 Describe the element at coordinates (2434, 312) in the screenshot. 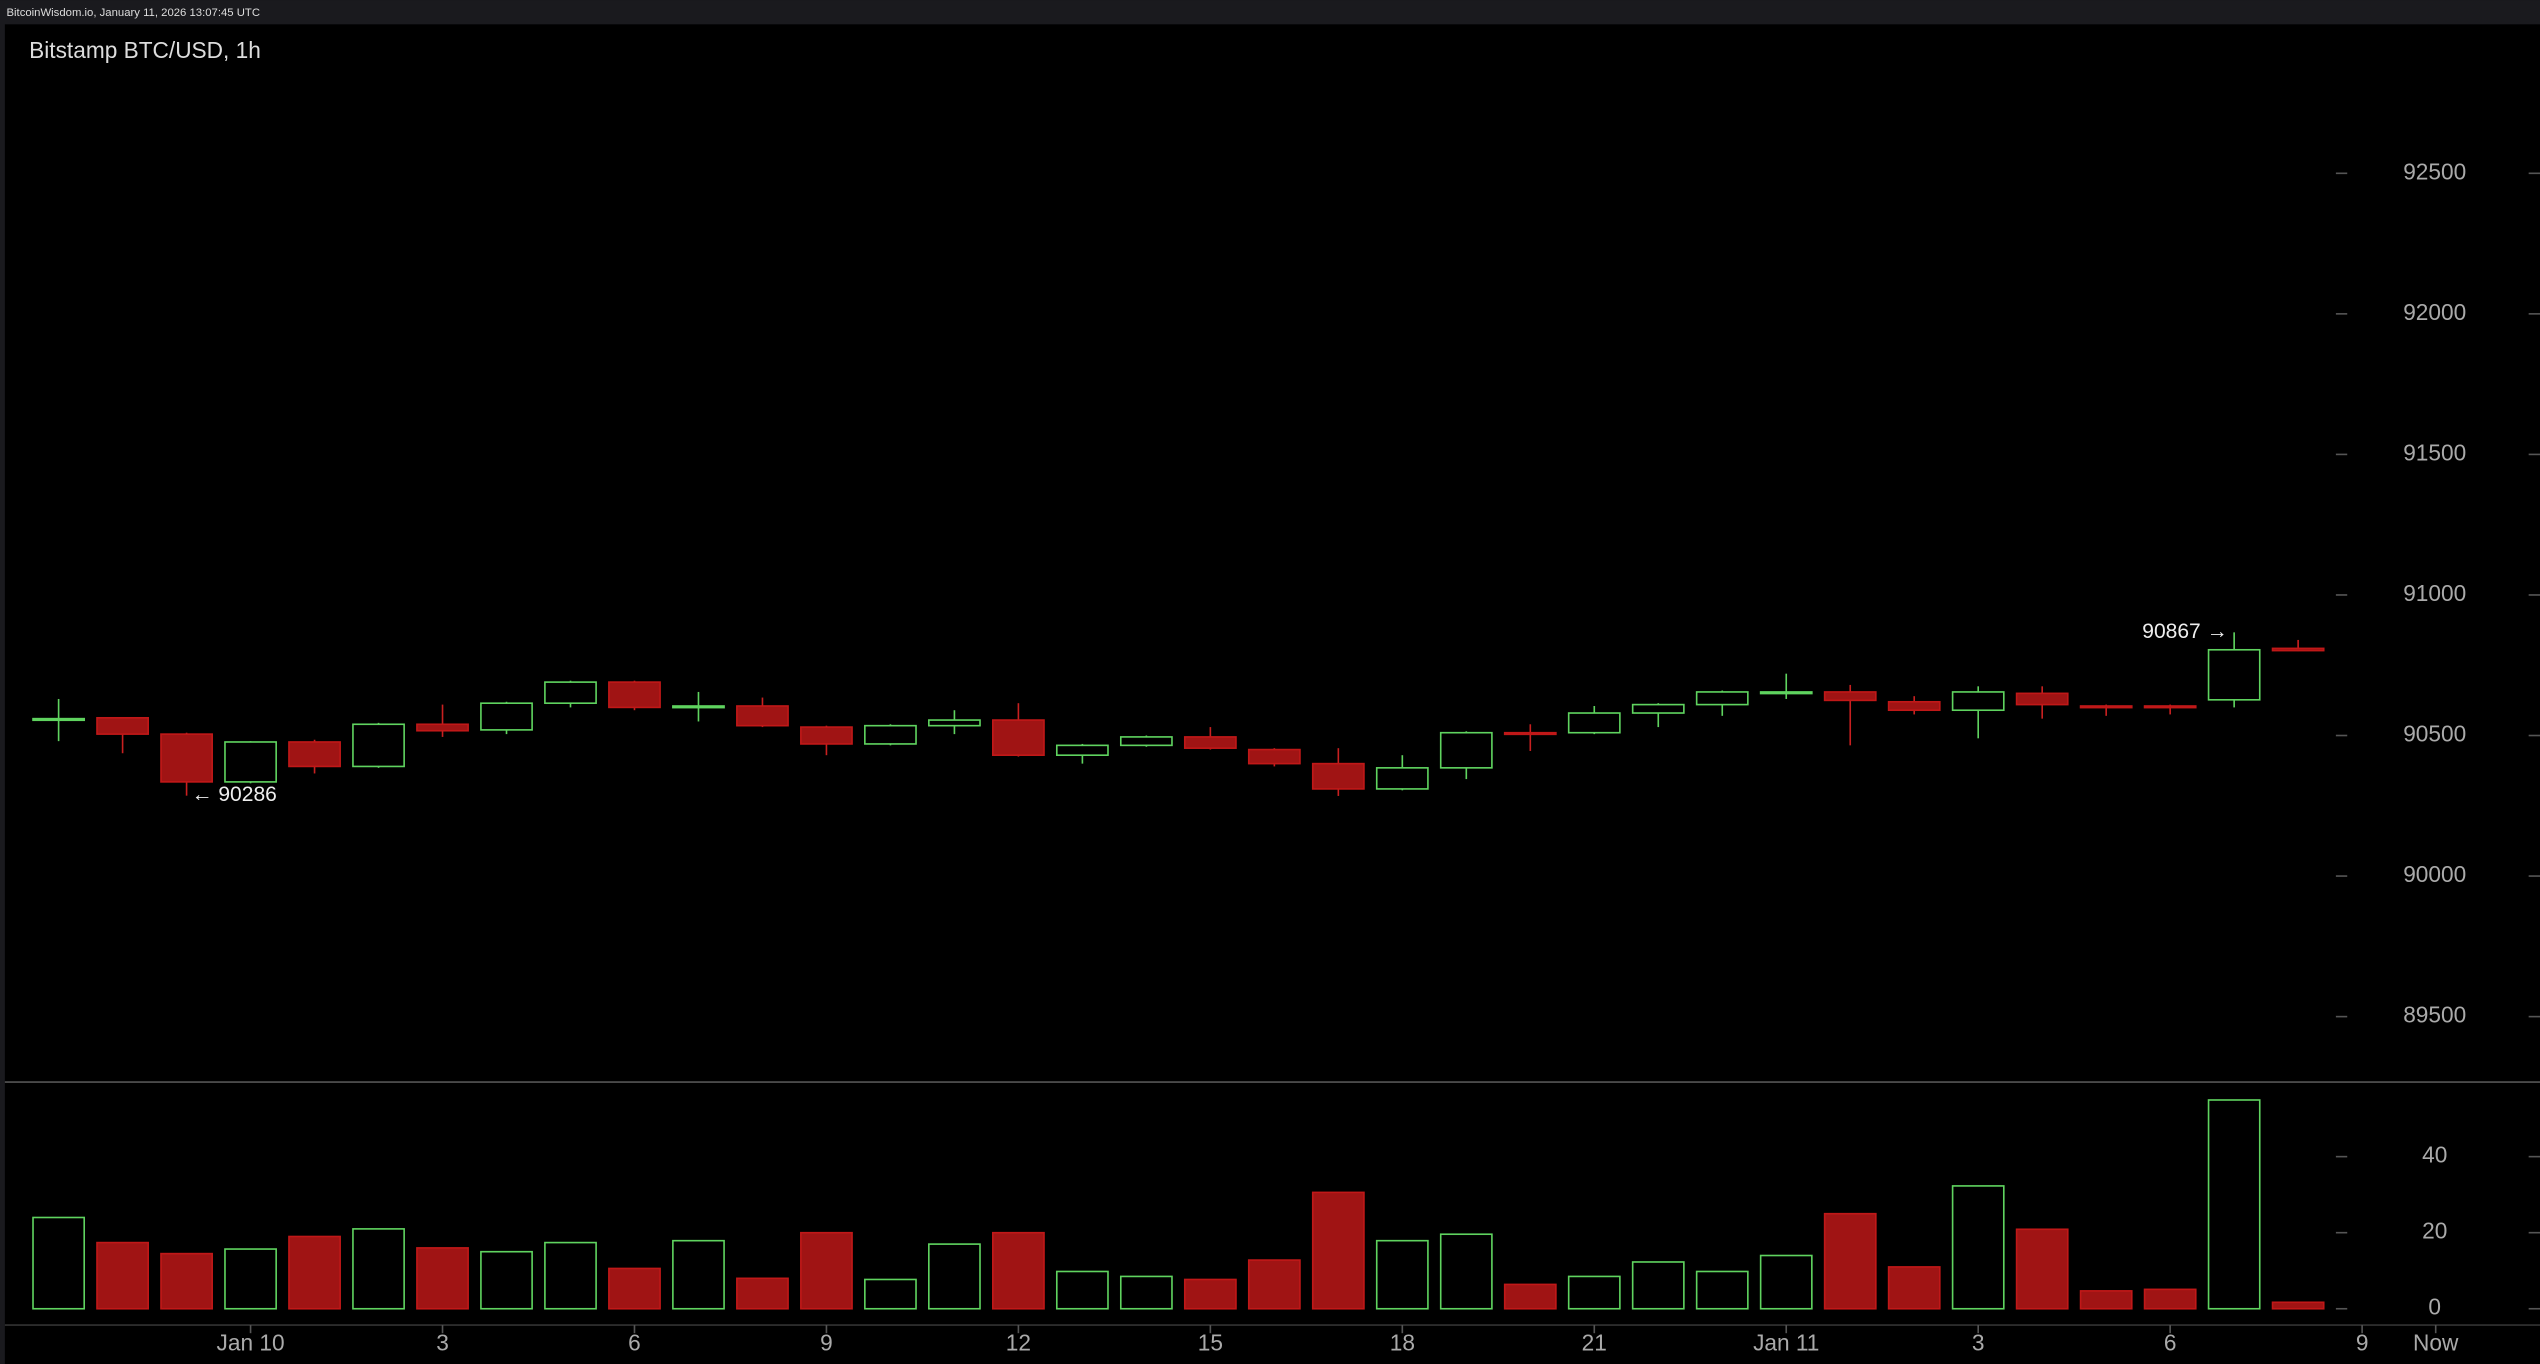

I see `y-tick-label: 92000` at that location.